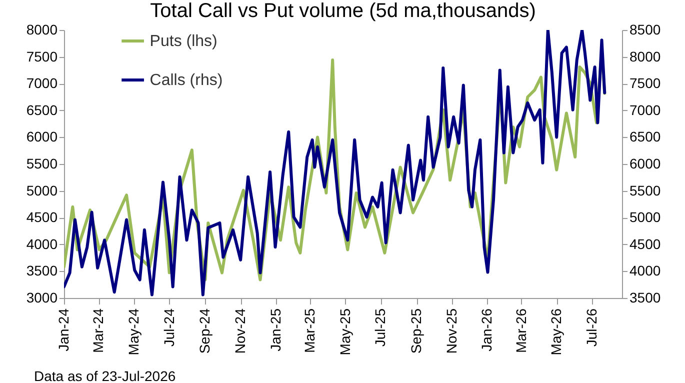  I want to click on y2-tick-label: 5000, so click(645, 217).